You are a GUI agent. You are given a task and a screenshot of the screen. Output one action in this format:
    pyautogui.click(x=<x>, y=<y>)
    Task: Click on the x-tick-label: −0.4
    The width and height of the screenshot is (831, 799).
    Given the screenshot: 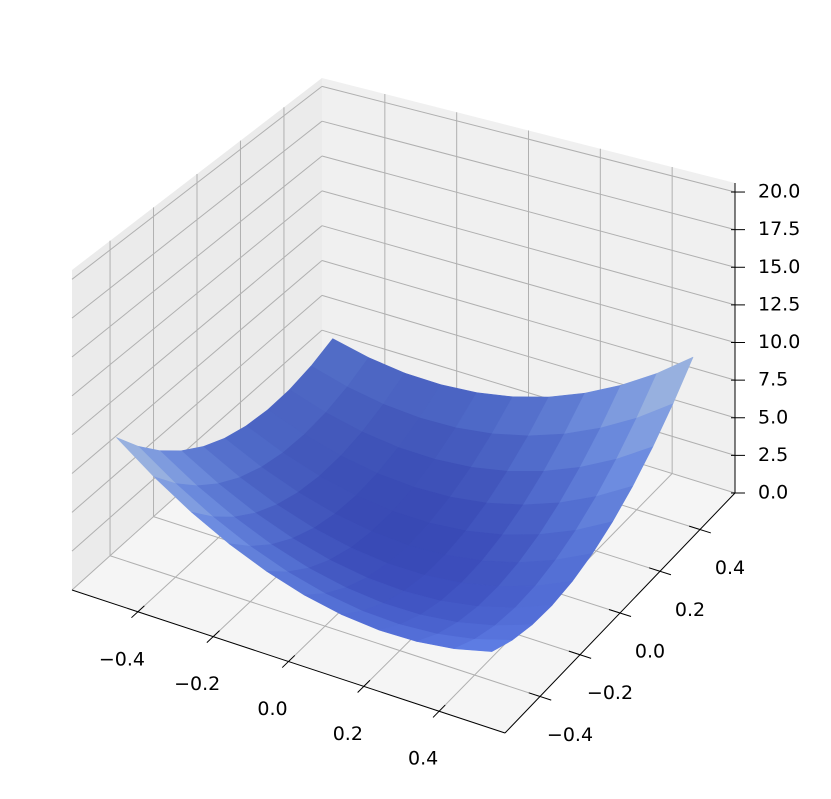 What is the action you would take?
    pyautogui.click(x=122, y=659)
    